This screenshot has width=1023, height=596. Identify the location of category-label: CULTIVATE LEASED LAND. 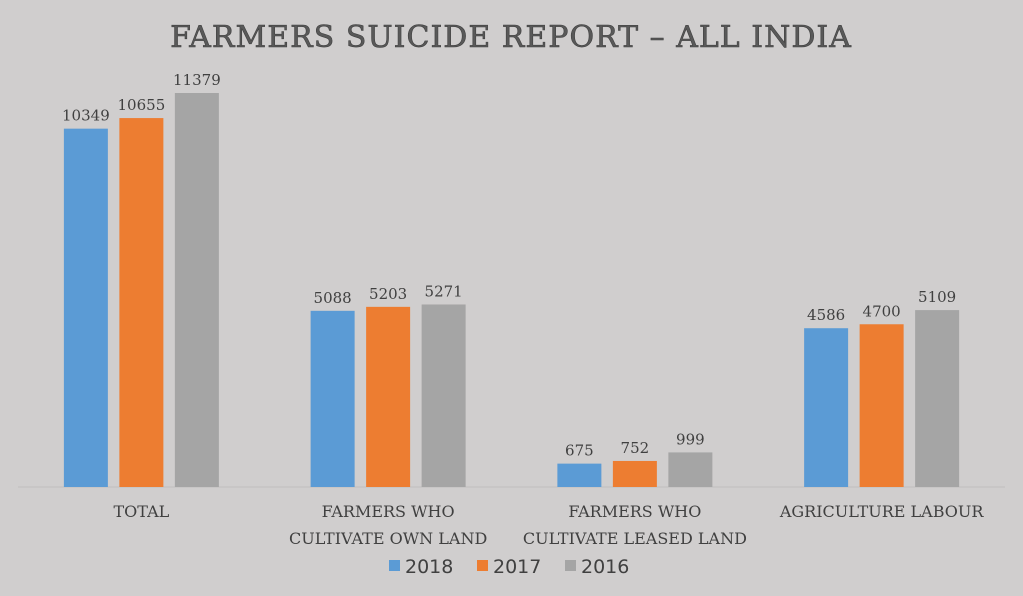
(635, 538).